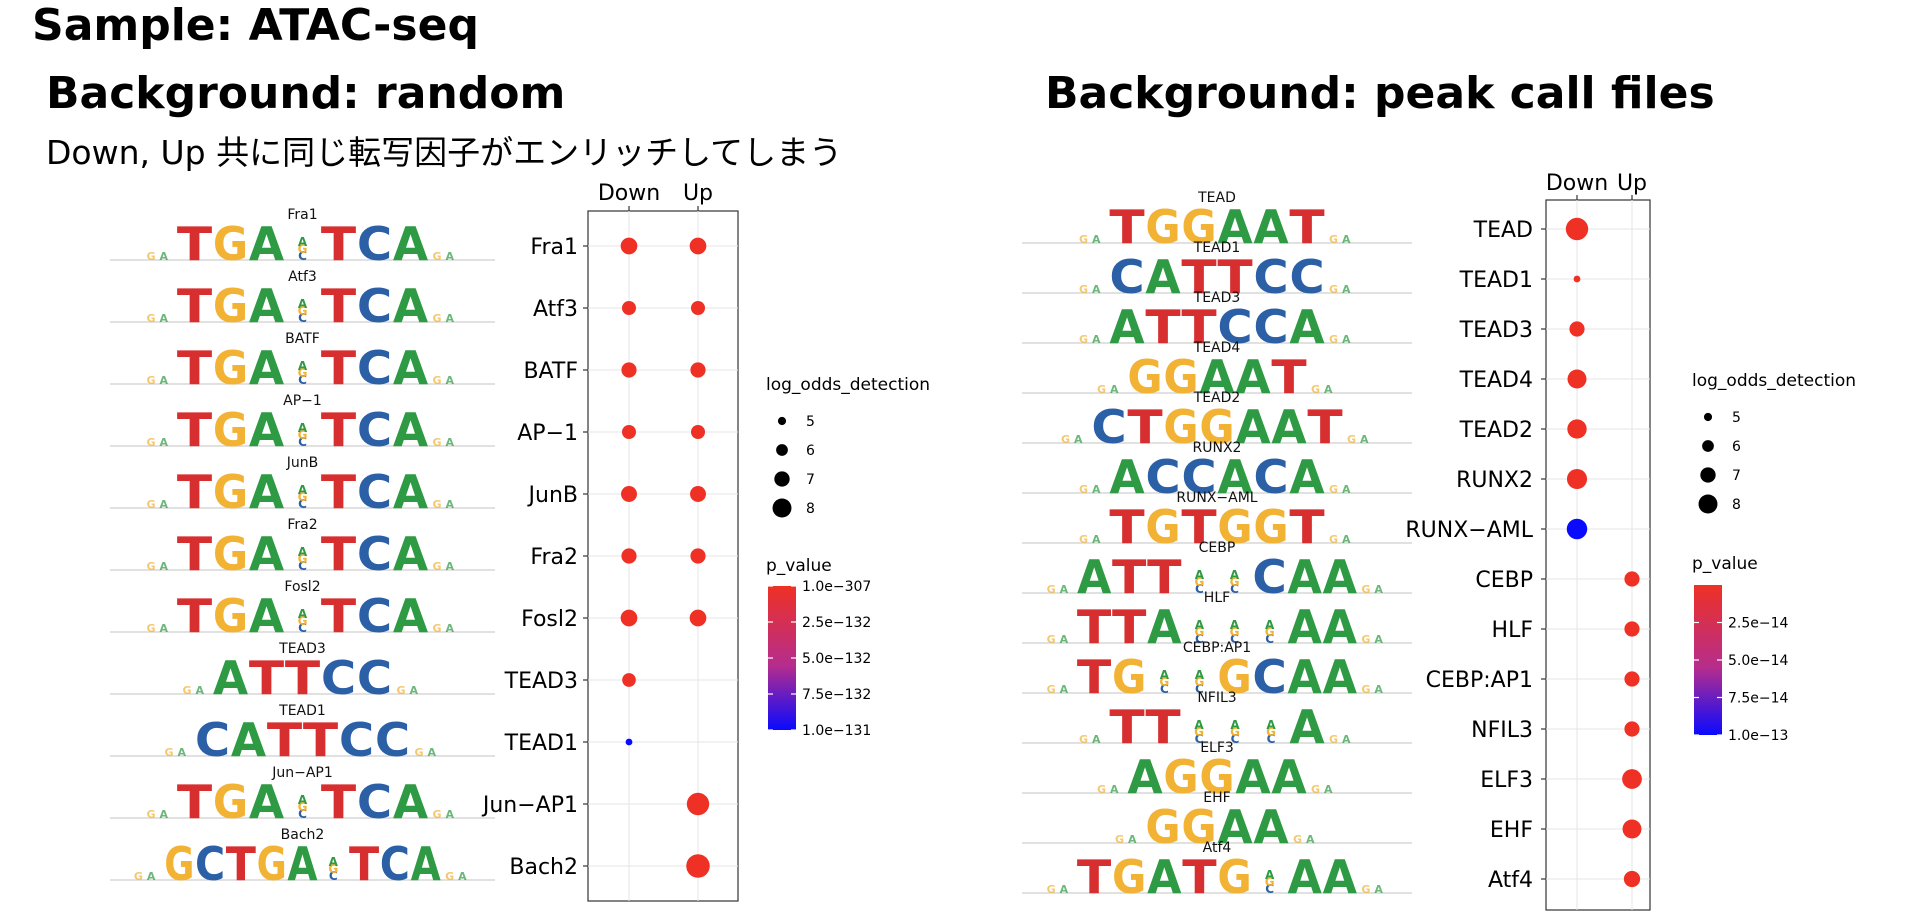 This screenshot has height=920, width=1915. What do you see at coordinates (1758, 699) in the screenshot?
I see `color-legend-label: 7.5e−14` at bounding box center [1758, 699].